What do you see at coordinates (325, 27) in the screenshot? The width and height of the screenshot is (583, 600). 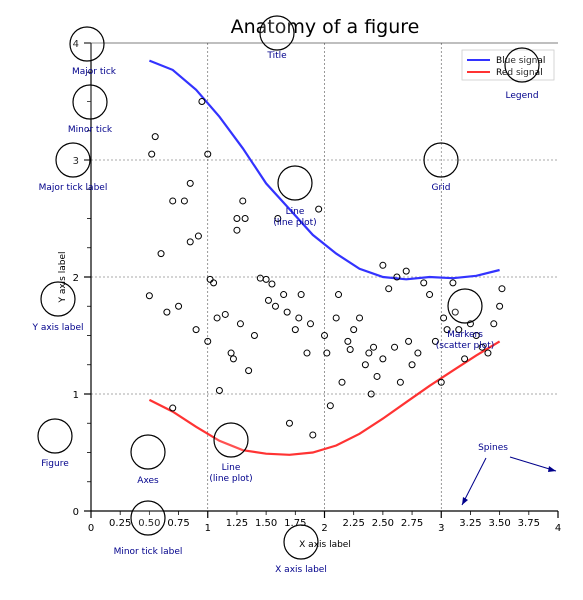 I see `chart-title: Anatomy of a figure` at bounding box center [325, 27].